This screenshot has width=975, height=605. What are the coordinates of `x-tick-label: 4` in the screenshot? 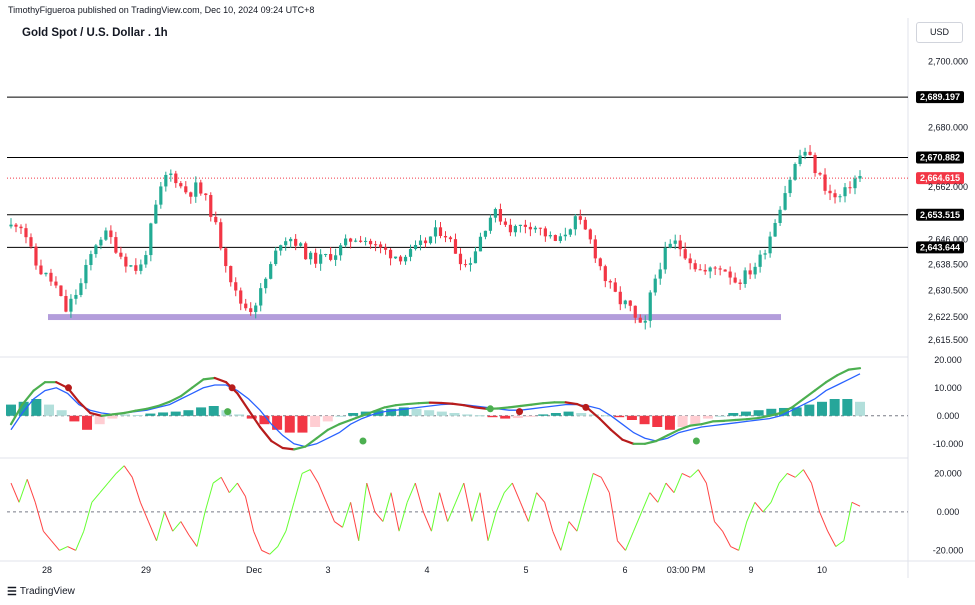 It's located at (426, 570).